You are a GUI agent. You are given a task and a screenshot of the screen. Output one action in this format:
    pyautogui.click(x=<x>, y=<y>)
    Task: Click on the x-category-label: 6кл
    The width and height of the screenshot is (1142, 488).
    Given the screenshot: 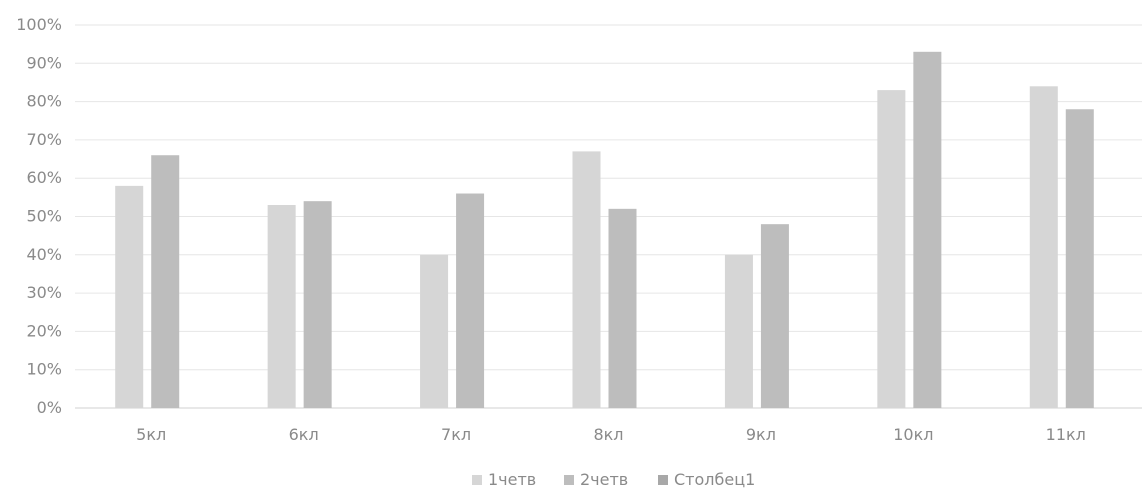 What is the action you would take?
    pyautogui.click(x=304, y=434)
    